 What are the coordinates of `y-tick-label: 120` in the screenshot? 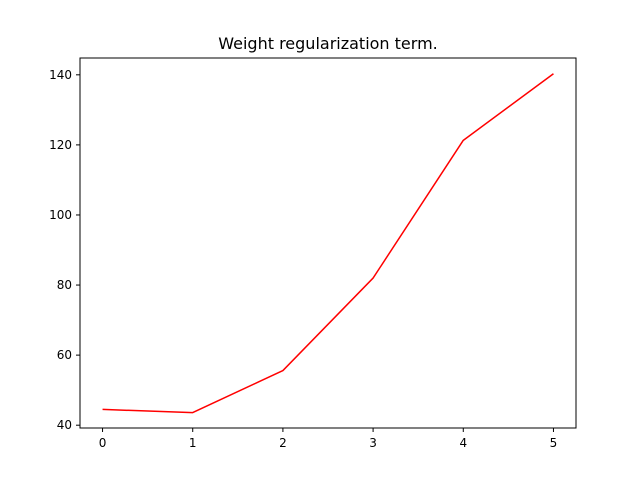 It's located at (60, 145).